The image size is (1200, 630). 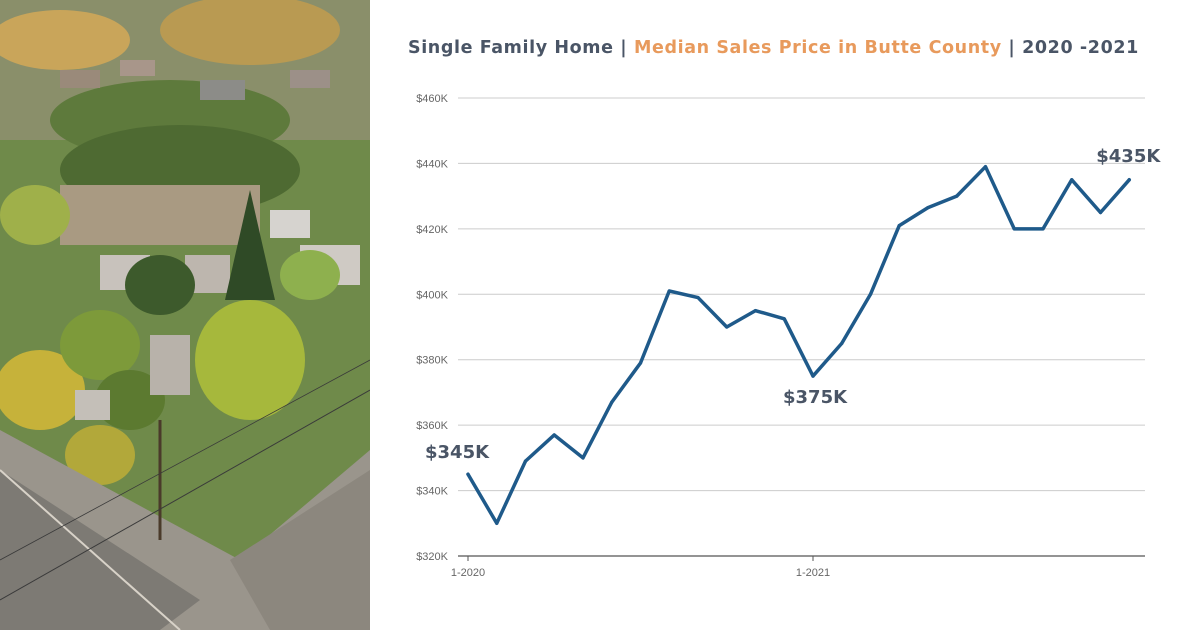 What do you see at coordinates (432, 328) in the screenshot?
I see `y-axis-tick-labels: $320K $340K $360K $380K $400K $420K $440K $460K` at bounding box center [432, 328].